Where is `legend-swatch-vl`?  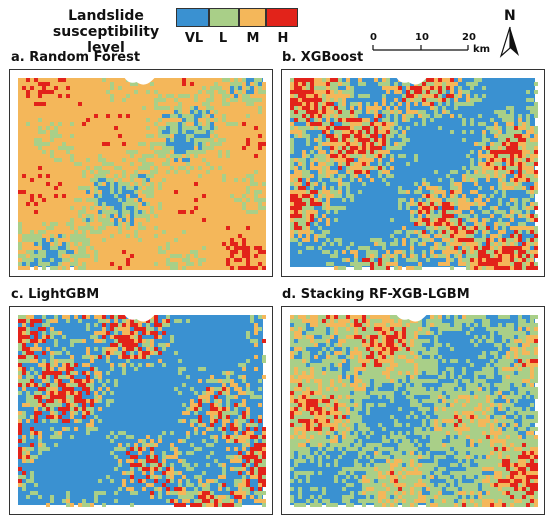
legend-swatch-vl is located at coordinates (192, 17).